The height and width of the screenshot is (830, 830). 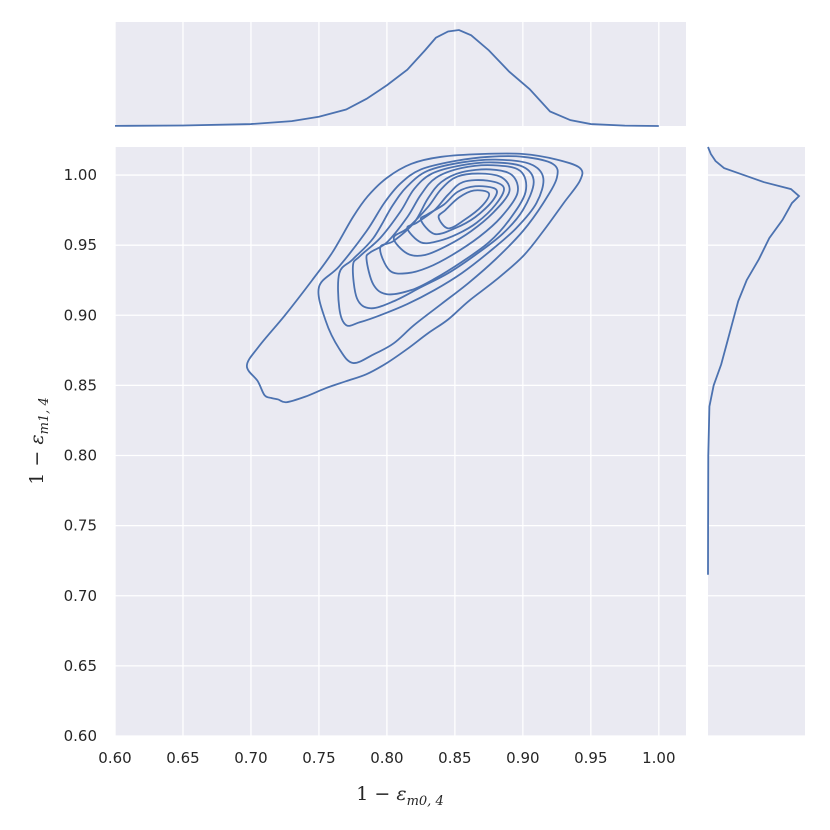 What do you see at coordinates (37, 465) in the screenshot?
I see `y-axis-label-prefix: 1 −` at bounding box center [37, 465].